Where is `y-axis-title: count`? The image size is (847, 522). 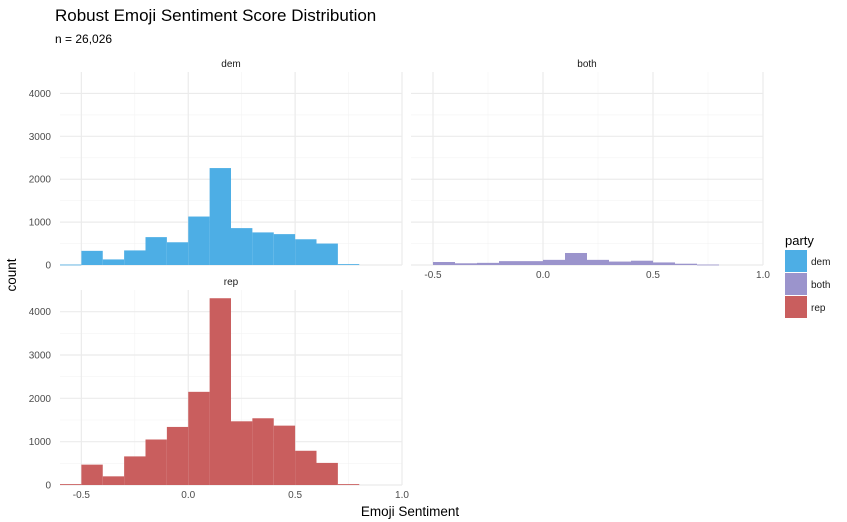 y-axis-title: count is located at coordinates (11, 274).